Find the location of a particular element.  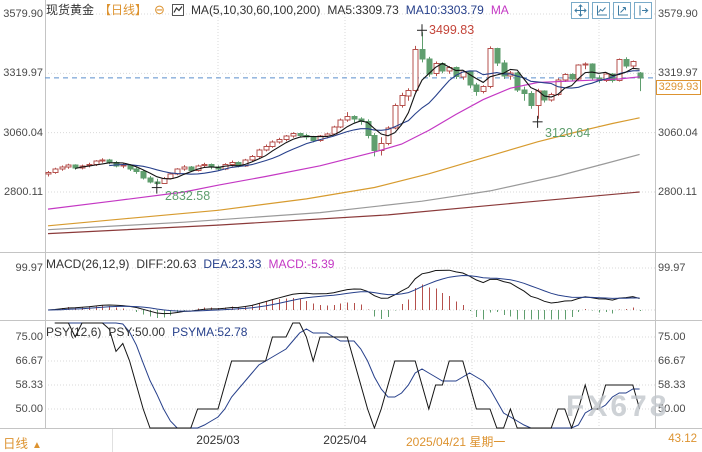

period-tab-button: 日线 ▲ is located at coordinates (22, 442).